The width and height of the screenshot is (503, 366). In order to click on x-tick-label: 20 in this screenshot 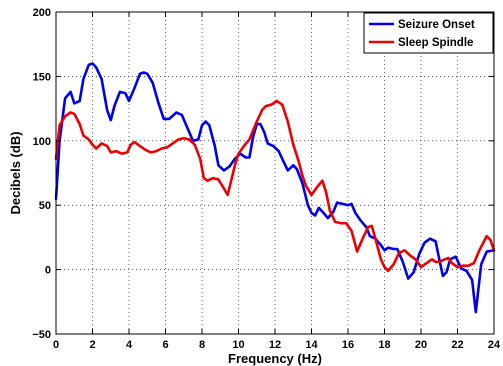, I will do `click(421, 345)`.